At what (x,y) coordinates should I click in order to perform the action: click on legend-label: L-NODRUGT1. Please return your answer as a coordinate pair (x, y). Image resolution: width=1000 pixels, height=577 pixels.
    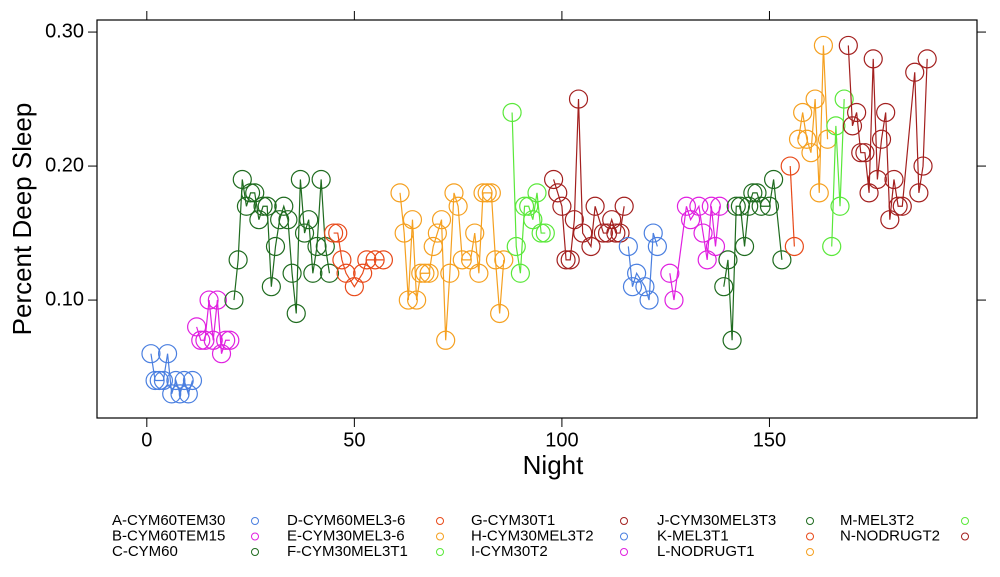
    Looking at the image, I should click on (706, 551).